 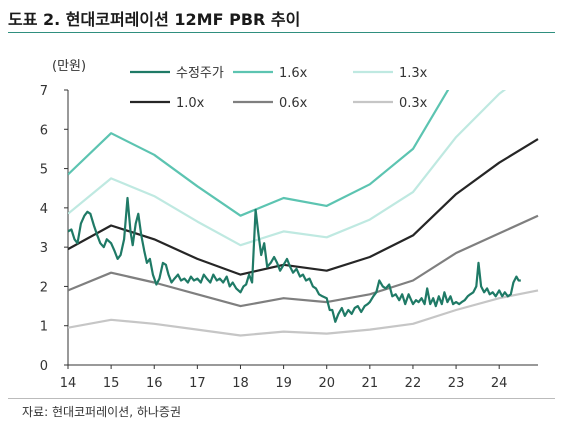 What do you see at coordinates (413, 73) in the screenshot?
I see `legend-label: 1.3x` at bounding box center [413, 73].